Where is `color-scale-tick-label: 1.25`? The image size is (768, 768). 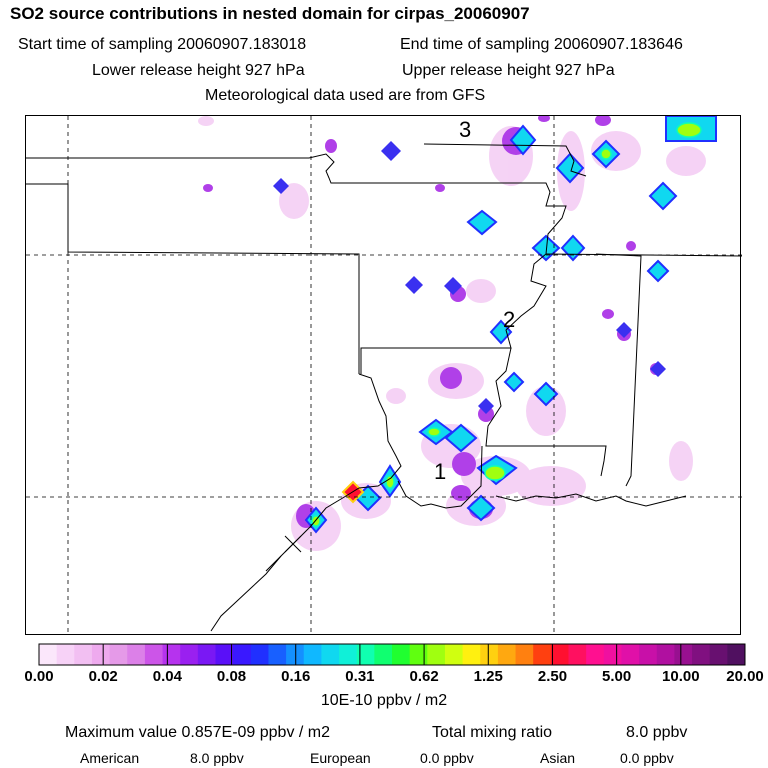 color-scale-tick-label: 1.25 is located at coordinates (488, 676).